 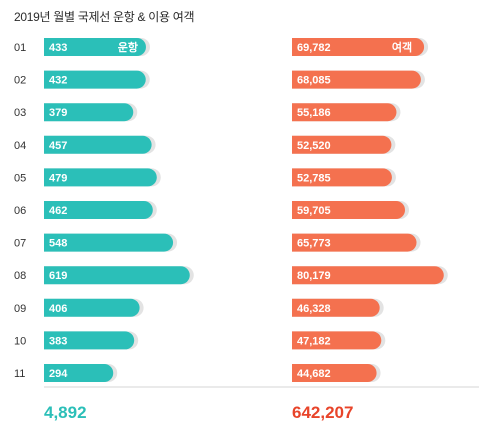 What do you see at coordinates (58, 374) in the screenshot?
I see `flights-value-label: 294` at bounding box center [58, 374].